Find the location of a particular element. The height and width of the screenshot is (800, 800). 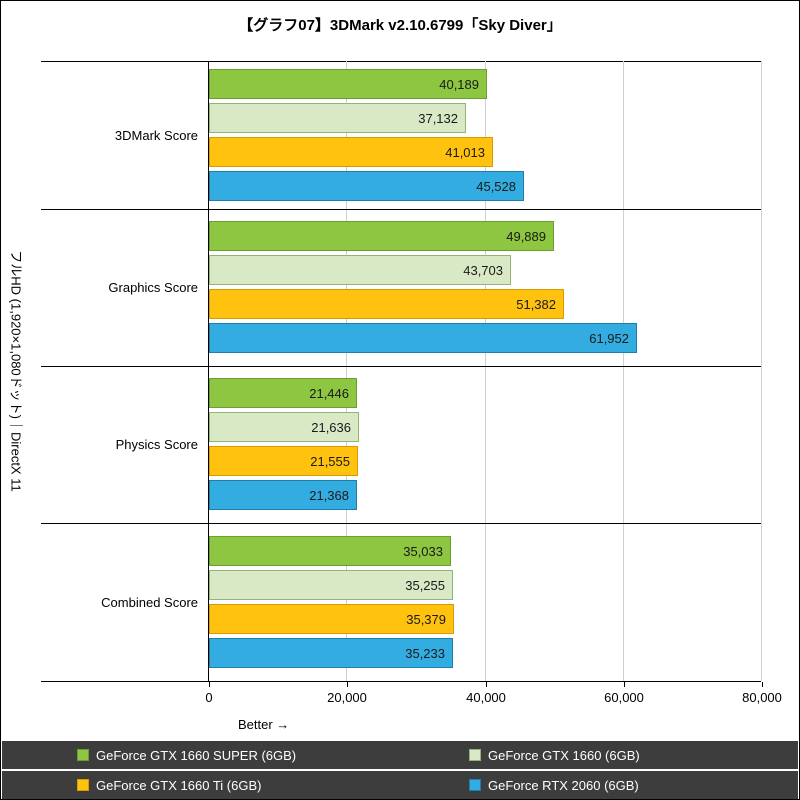

x-axis-tick-label: 0 is located at coordinates (209, 697).